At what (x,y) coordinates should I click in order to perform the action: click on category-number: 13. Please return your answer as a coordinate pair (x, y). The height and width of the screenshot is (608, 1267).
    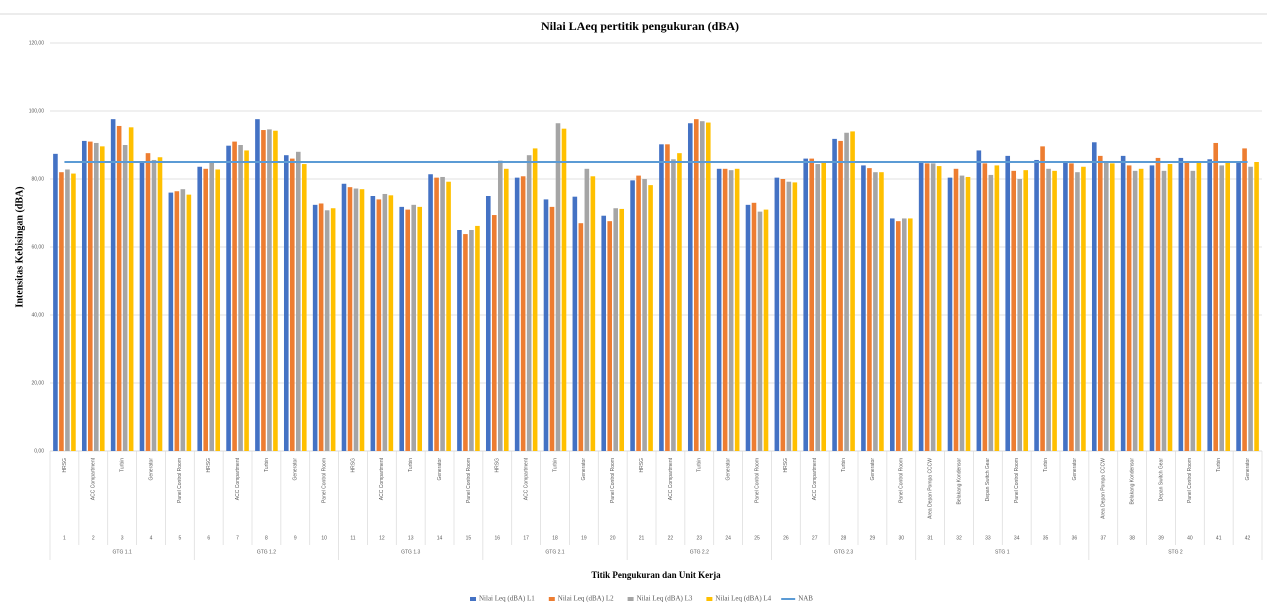
    Looking at the image, I should click on (411, 538).